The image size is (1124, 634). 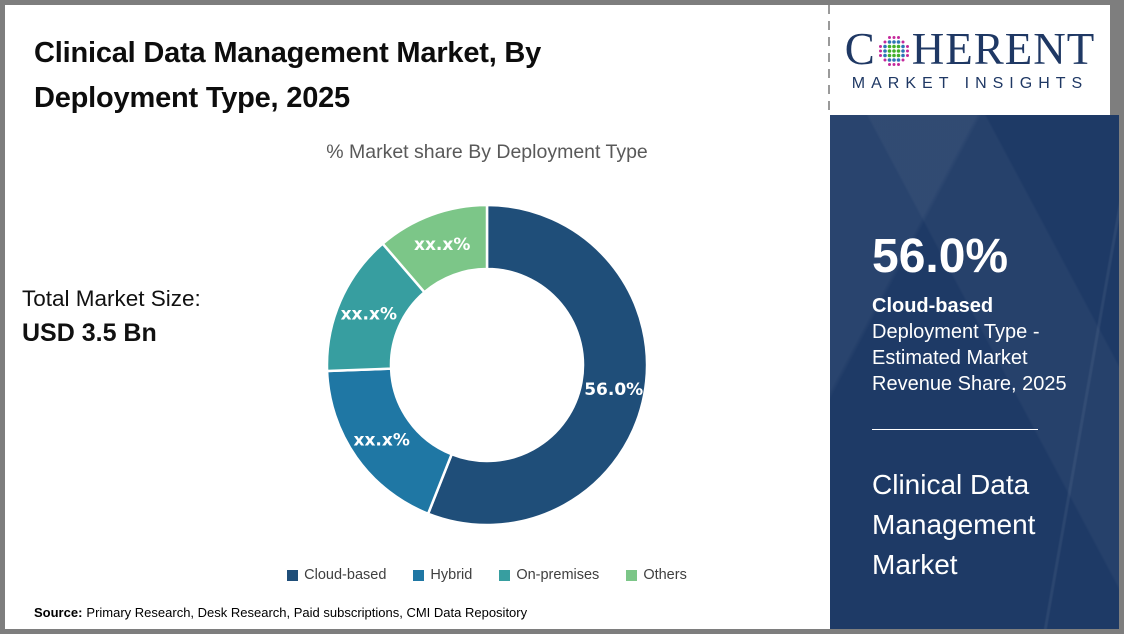 I want to click on dotted-globe-icon, so click(x=893, y=50).